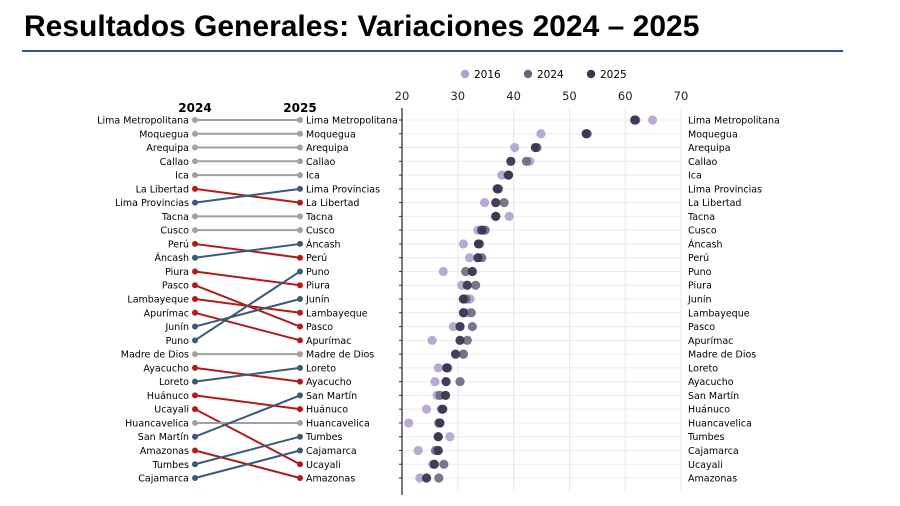 This screenshot has width=900, height=506. What do you see at coordinates (720, 423) in the screenshot?
I see `category-label: Huancavelica` at bounding box center [720, 423].